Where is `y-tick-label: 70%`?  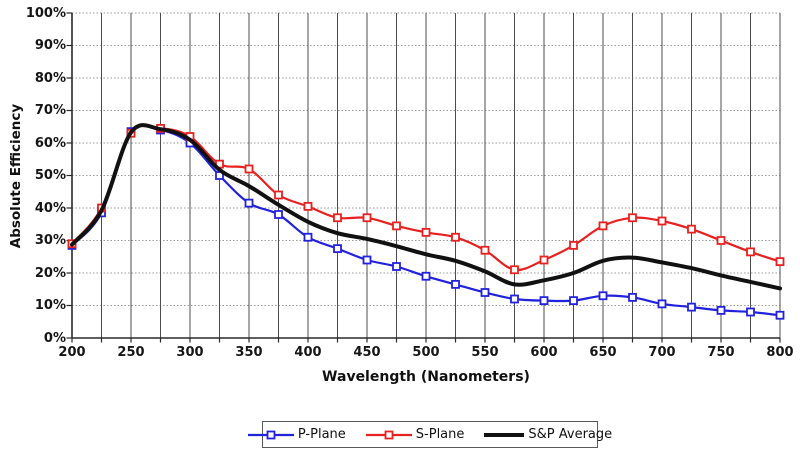
y-tick-label: 70% is located at coordinates (50, 110).